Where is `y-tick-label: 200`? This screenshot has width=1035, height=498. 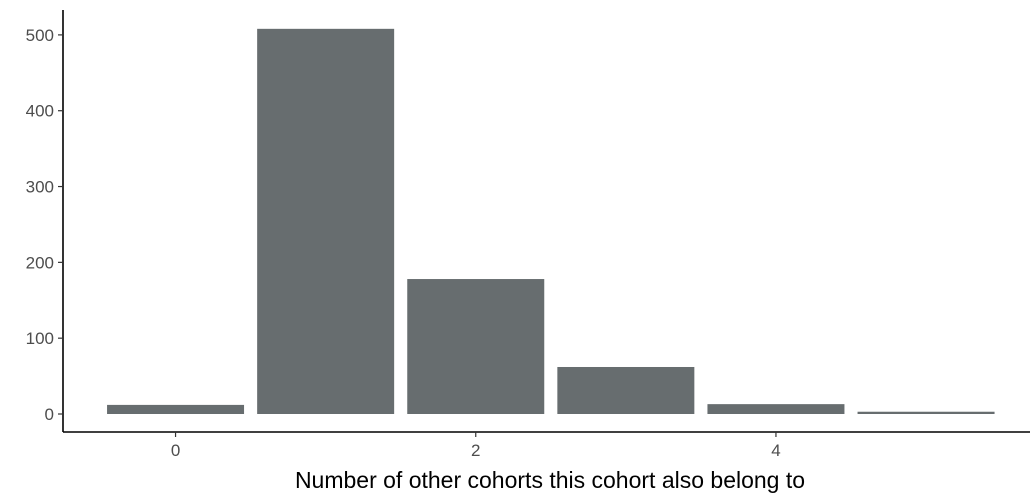 y-tick-label: 200 is located at coordinates (40, 262).